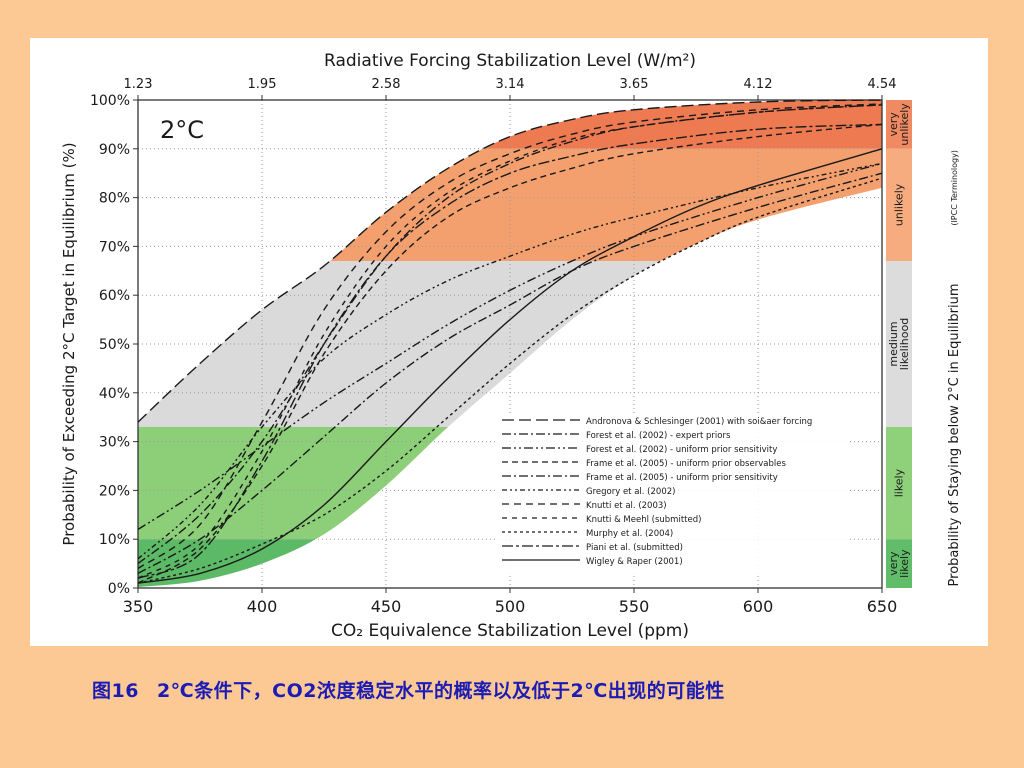 This screenshot has height=768, width=1024. What do you see at coordinates (954, 188) in the screenshot?
I see `right-axis-note: (IPCC Terminology)` at bounding box center [954, 188].